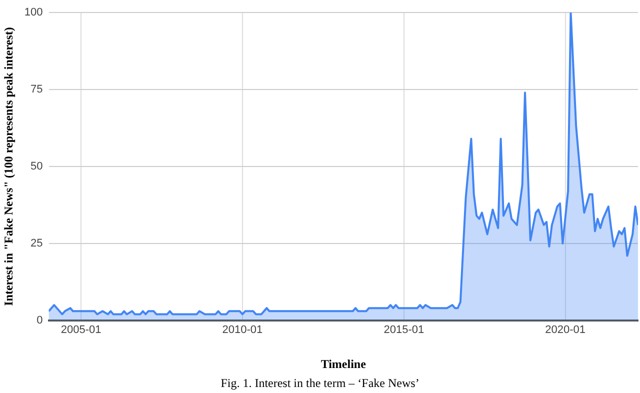  I want to click on y-tick-label: 75, so click(36, 90).